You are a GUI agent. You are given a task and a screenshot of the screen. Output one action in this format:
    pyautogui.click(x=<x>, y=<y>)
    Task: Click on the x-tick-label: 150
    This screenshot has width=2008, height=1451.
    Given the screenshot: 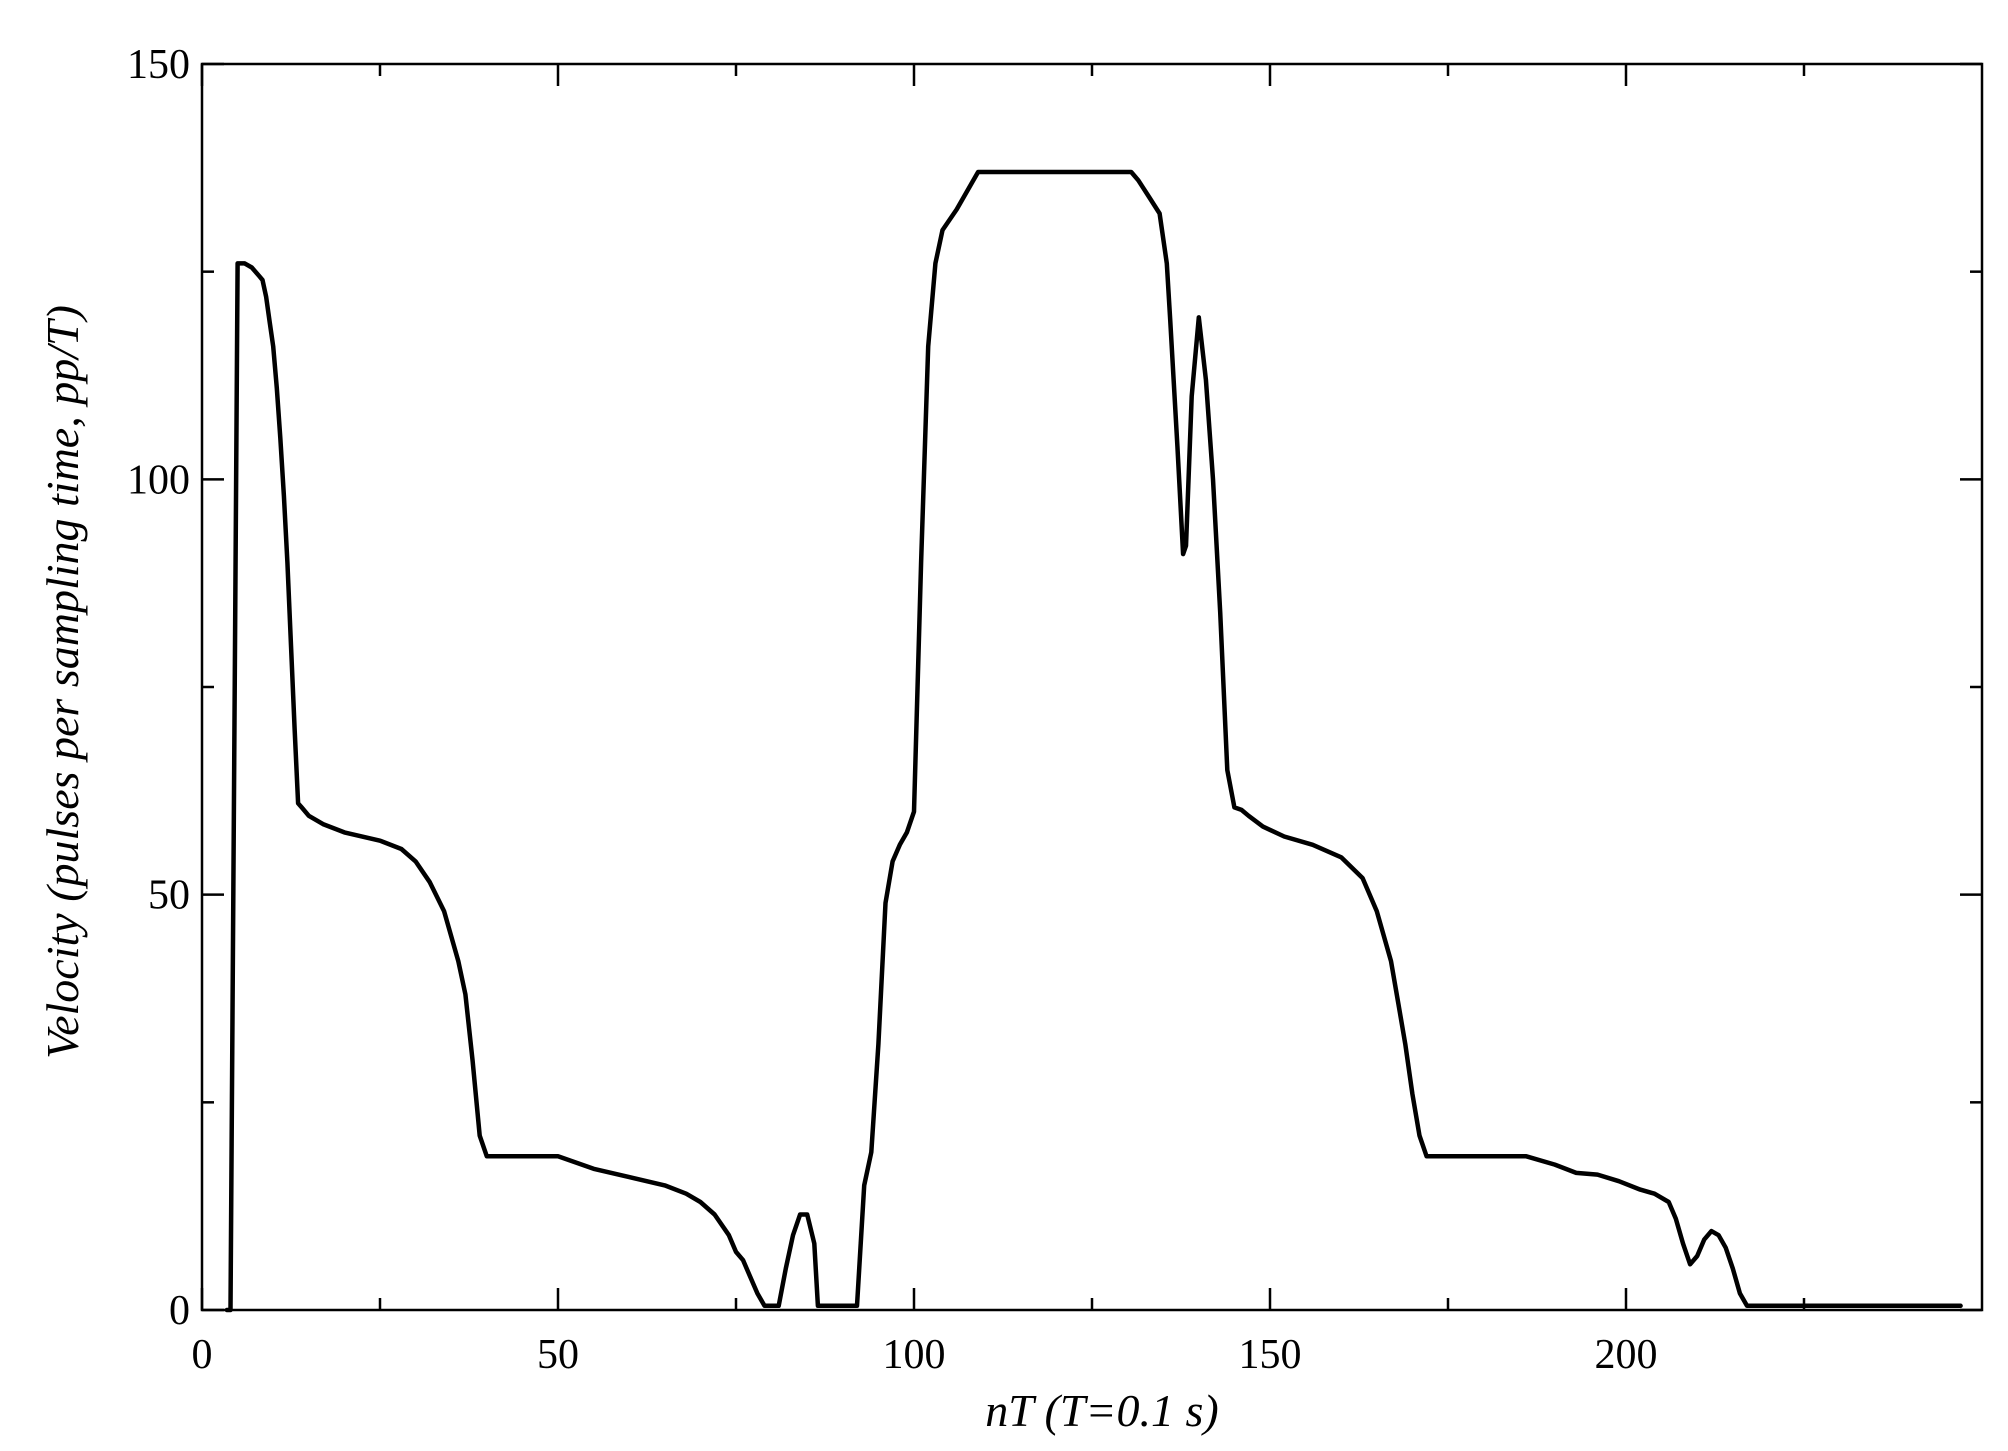 What is the action you would take?
    pyautogui.click(x=1270, y=1355)
    